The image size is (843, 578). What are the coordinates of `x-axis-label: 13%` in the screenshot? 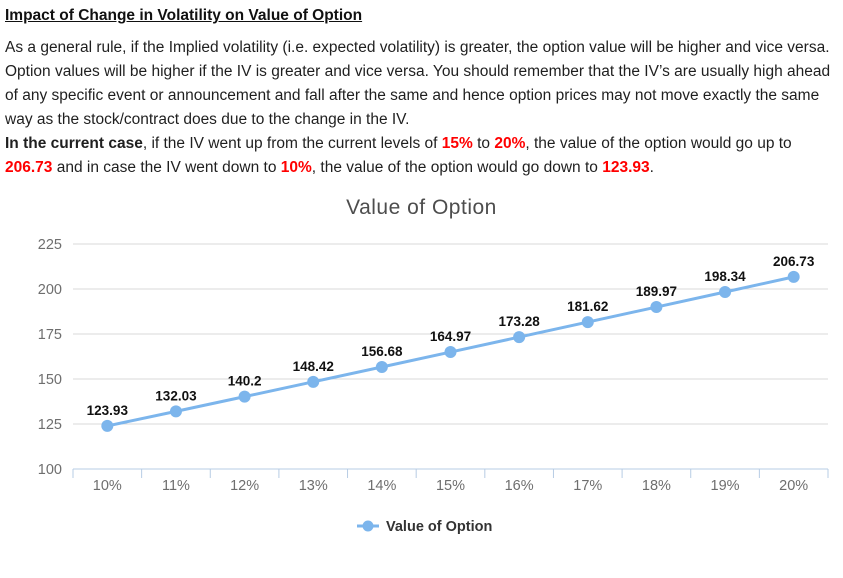 It's located at (313, 486).